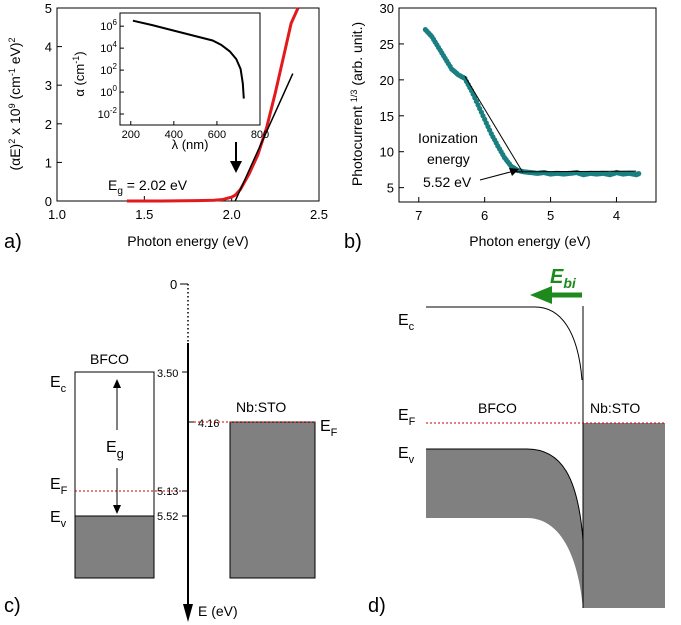  Describe the element at coordinates (448, 159) in the screenshot. I see `ionization-label-line2: energy` at that location.